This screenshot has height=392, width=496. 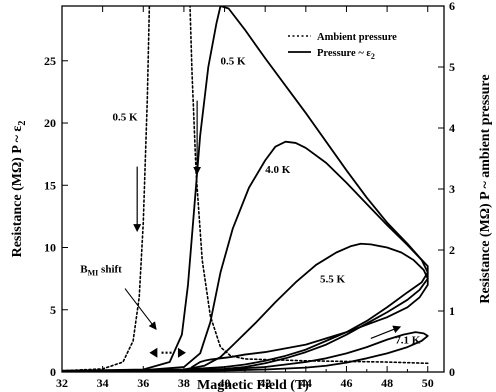 I want to click on legend-label-subscript: 2, so click(x=373, y=56).